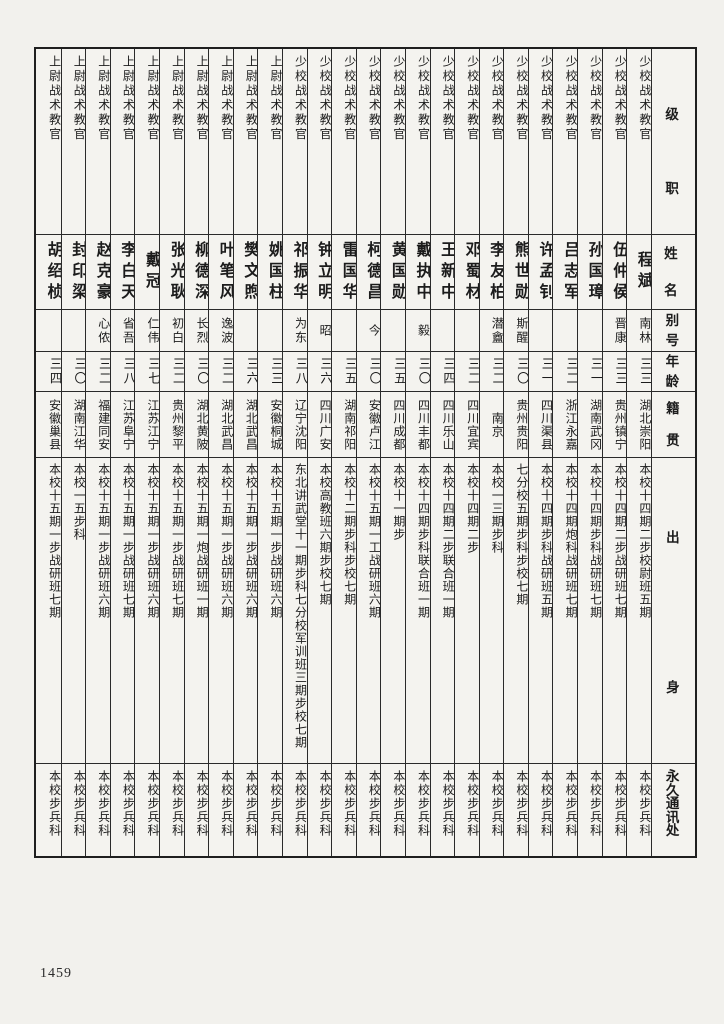 This screenshot has width=724, height=1024. What do you see at coordinates (442, 425) in the screenshot?
I see `person-native-place: 四川乐山` at bounding box center [442, 425].